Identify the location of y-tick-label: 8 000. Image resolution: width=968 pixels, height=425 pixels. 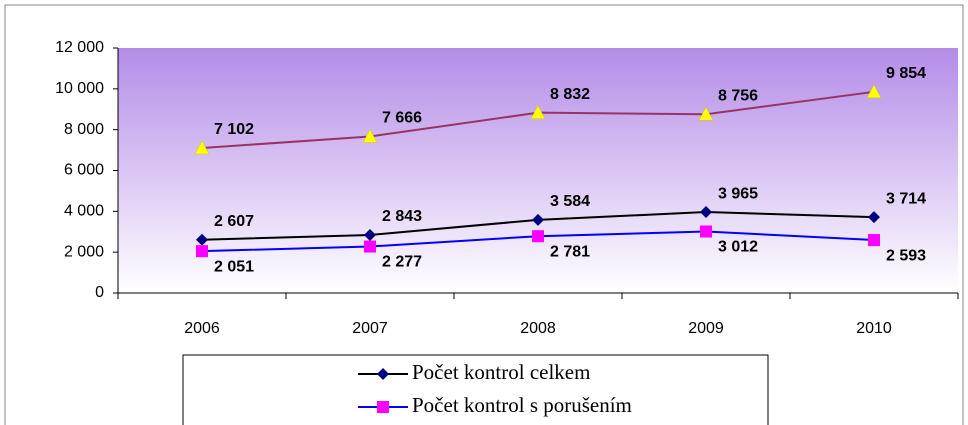
(84, 129).